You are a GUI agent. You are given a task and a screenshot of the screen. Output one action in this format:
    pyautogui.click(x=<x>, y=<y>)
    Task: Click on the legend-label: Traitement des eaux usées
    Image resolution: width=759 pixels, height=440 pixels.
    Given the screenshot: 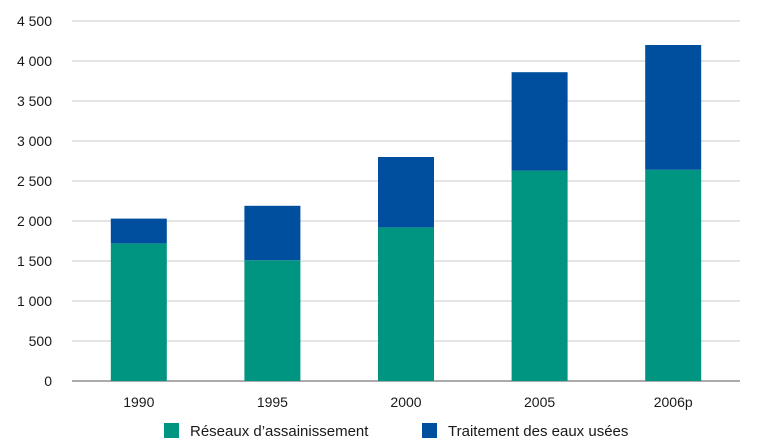 What is the action you would take?
    pyautogui.click(x=538, y=431)
    